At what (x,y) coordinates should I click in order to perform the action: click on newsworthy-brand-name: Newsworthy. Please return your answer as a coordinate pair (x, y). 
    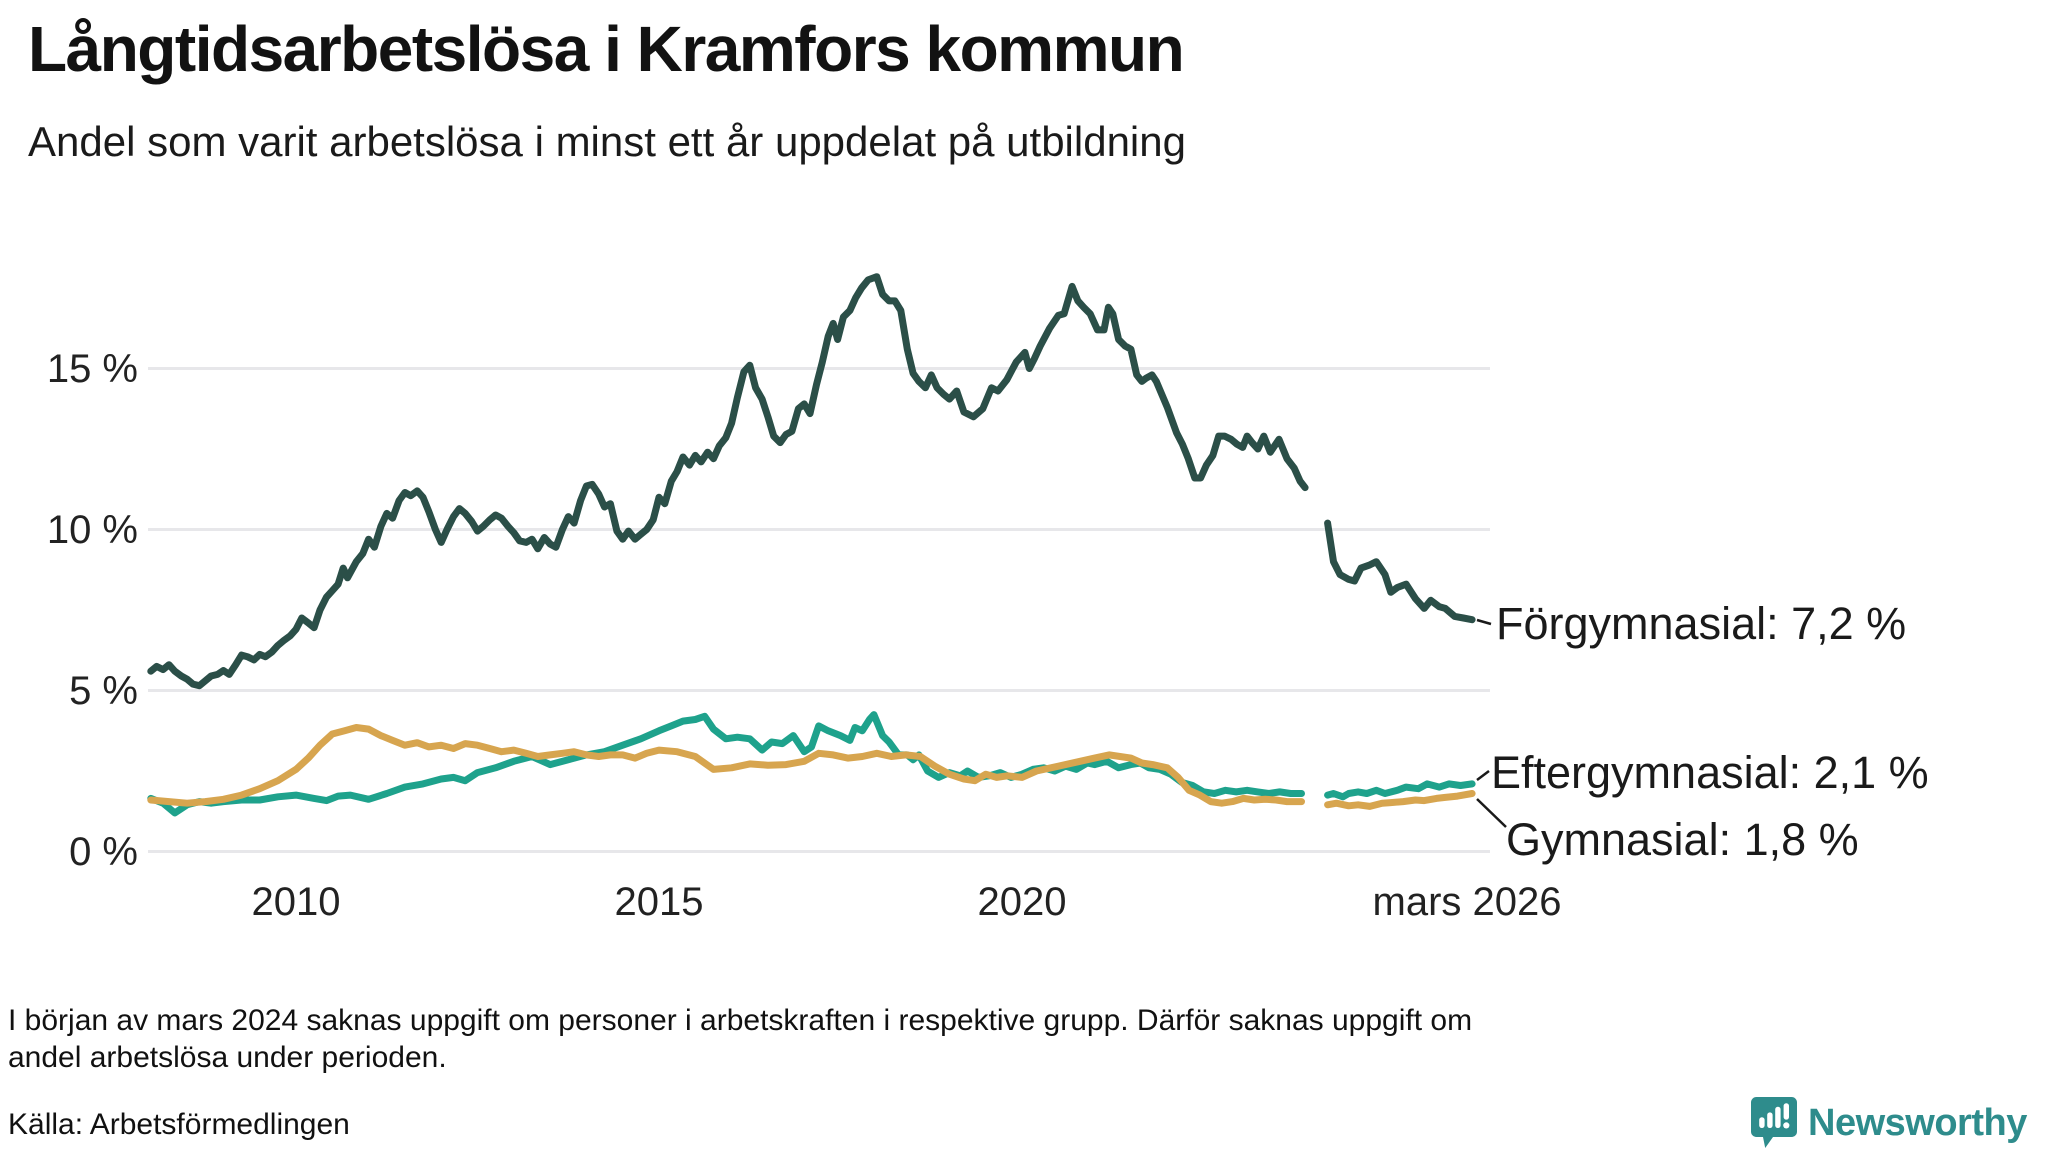
    Looking at the image, I should click on (1917, 1122).